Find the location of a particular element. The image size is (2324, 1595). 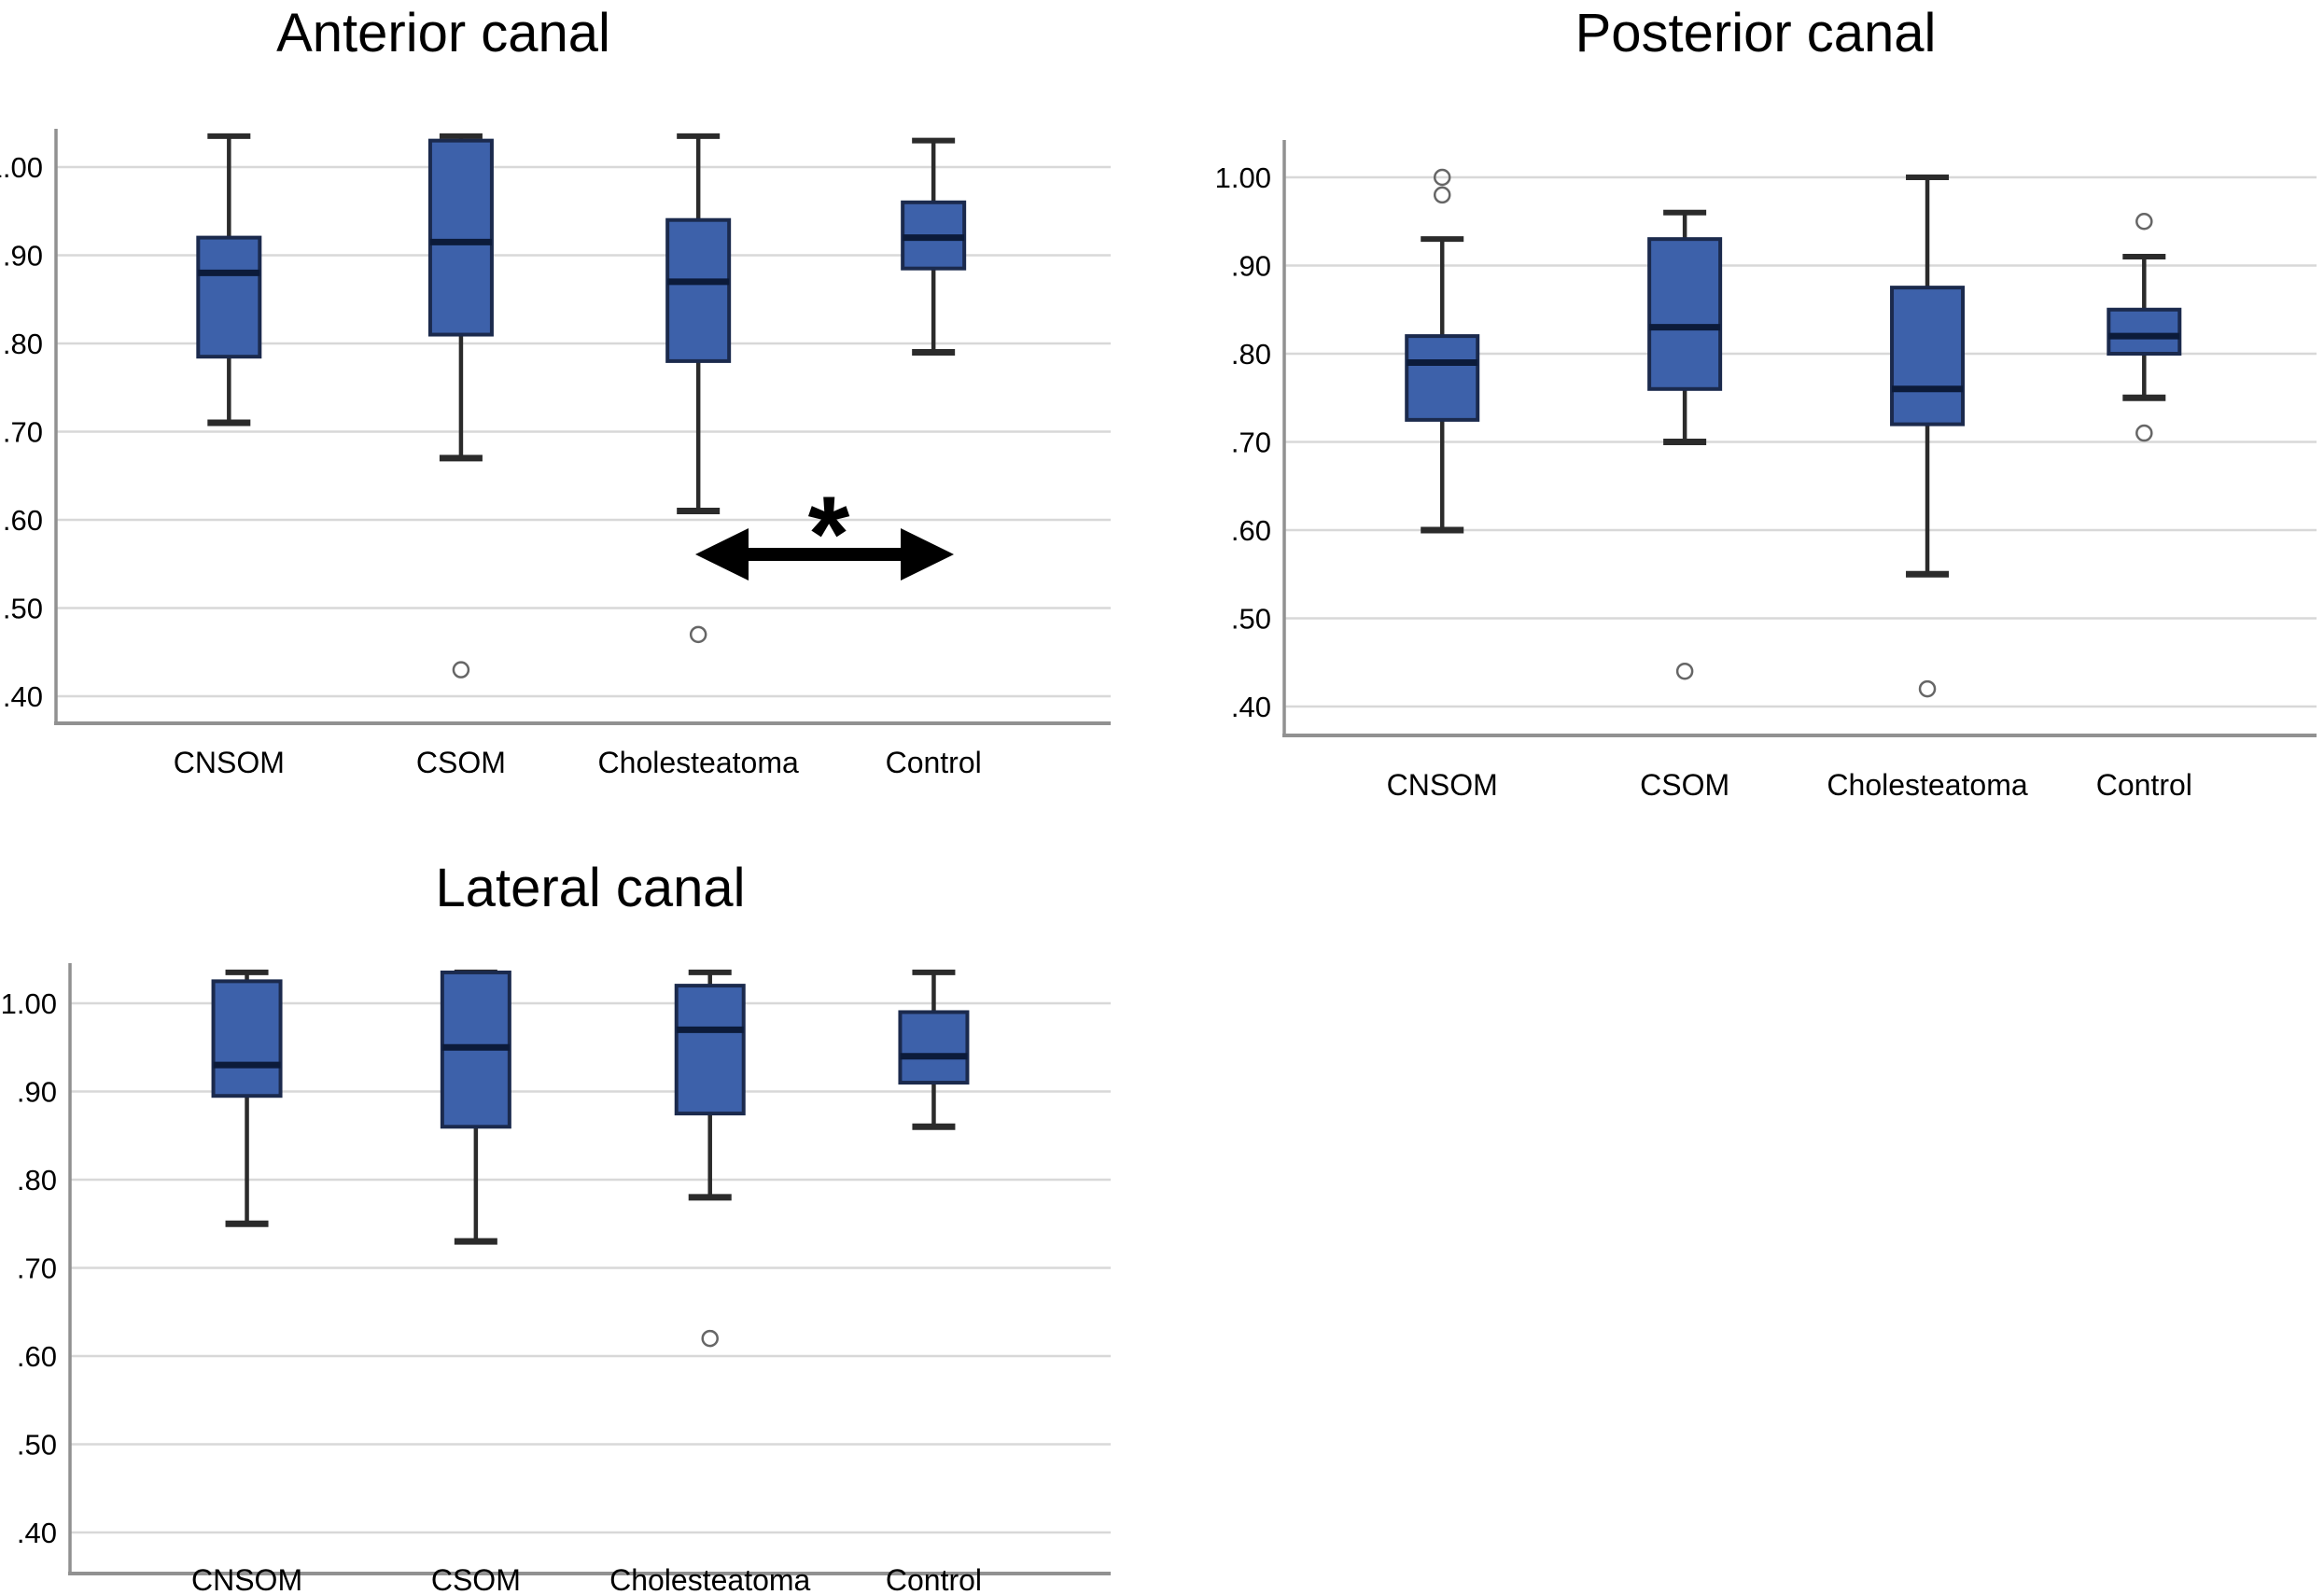

significance-asterisk: * is located at coordinates (829, 535).